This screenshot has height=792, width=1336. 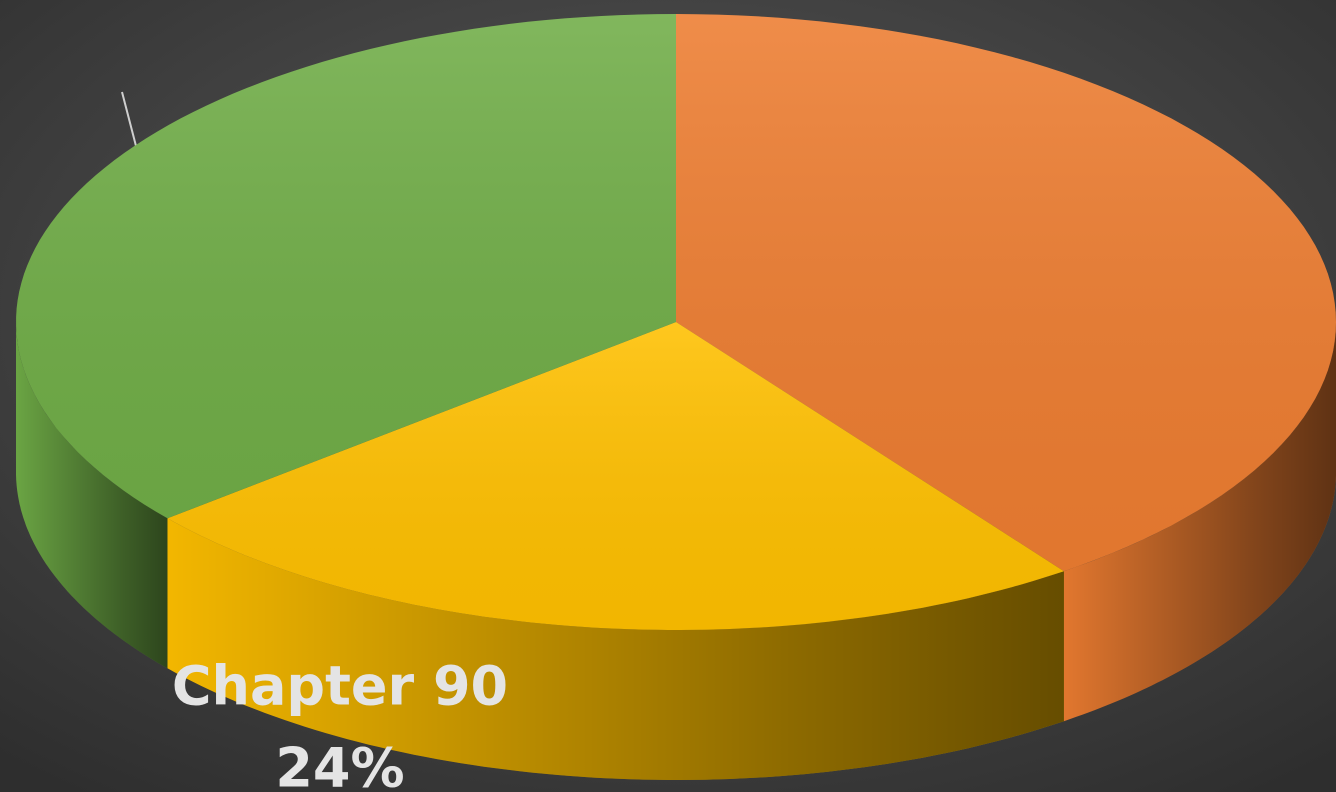 What do you see at coordinates (340, 723) in the screenshot?
I see `pie-labels: Chapter 90 24%` at bounding box center [340, 723].